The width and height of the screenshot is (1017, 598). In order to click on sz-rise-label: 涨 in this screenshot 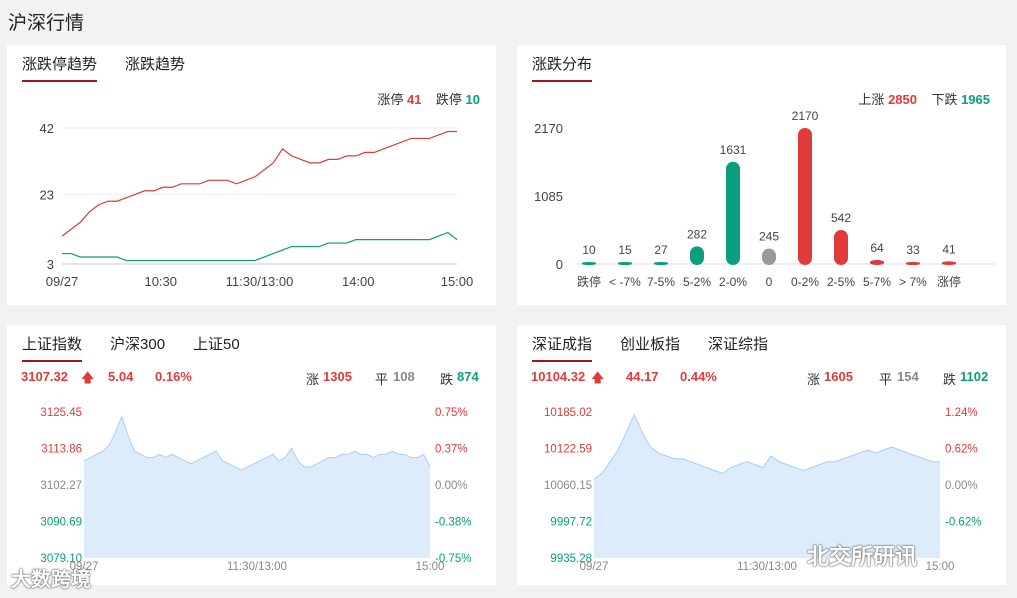, I will do `click(814, 379)`.